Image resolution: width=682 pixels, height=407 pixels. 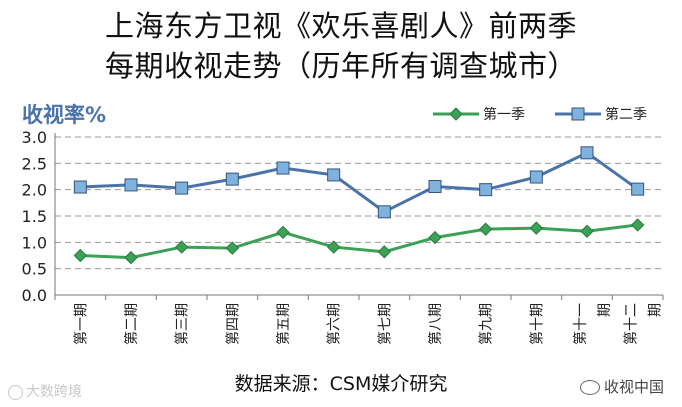 I want to click on x-tick-label: 第三期, so click(x=182, y=324).